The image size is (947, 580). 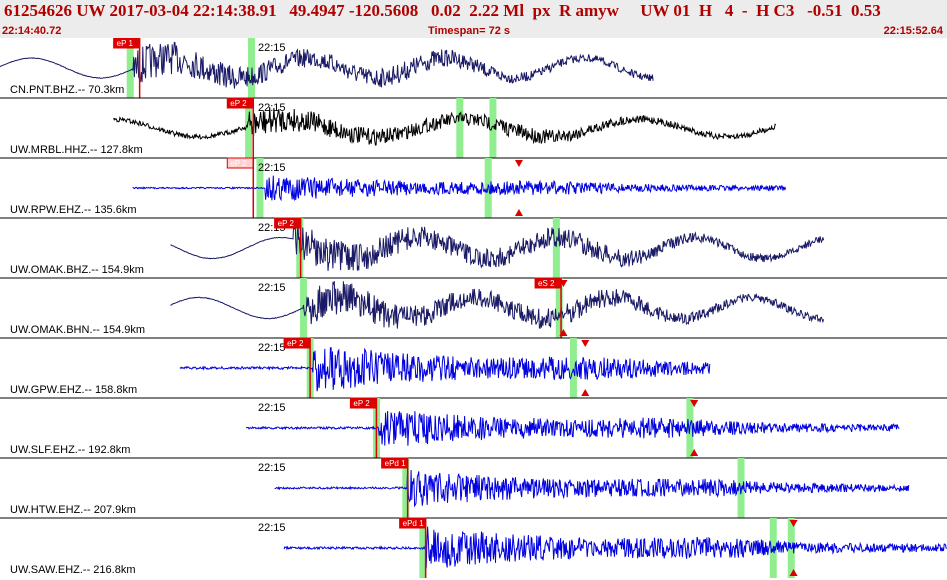 I want to click on phase-pick-label: eP 1, so click(x=125, y=43).